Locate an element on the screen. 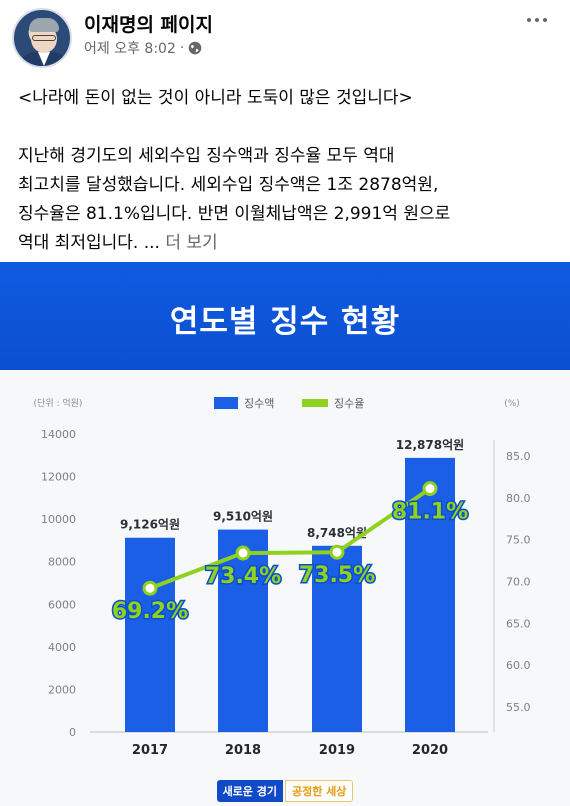 The width and height of the screenshot is (570, 806). left-tick-label: 4000 is located at coordinates (62, 647).